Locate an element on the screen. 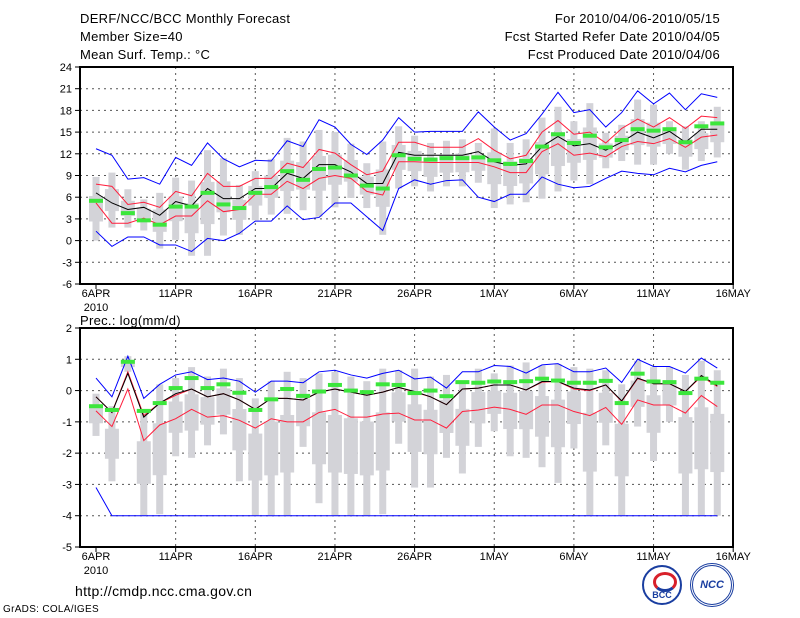  precip-xtick-label: 16MAY is located at coordinates (734, 557).